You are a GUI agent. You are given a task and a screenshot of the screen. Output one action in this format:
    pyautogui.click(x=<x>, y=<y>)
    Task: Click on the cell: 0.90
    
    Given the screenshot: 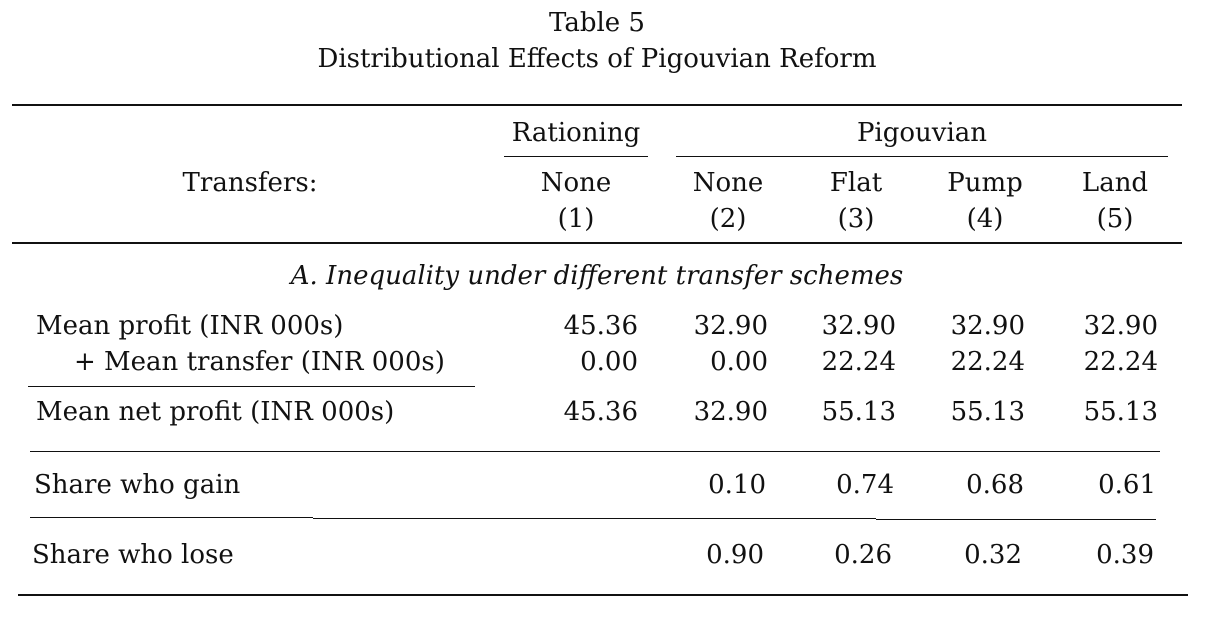 What is the action you would take?
    pyautogui.click(x=735, y=555)
    